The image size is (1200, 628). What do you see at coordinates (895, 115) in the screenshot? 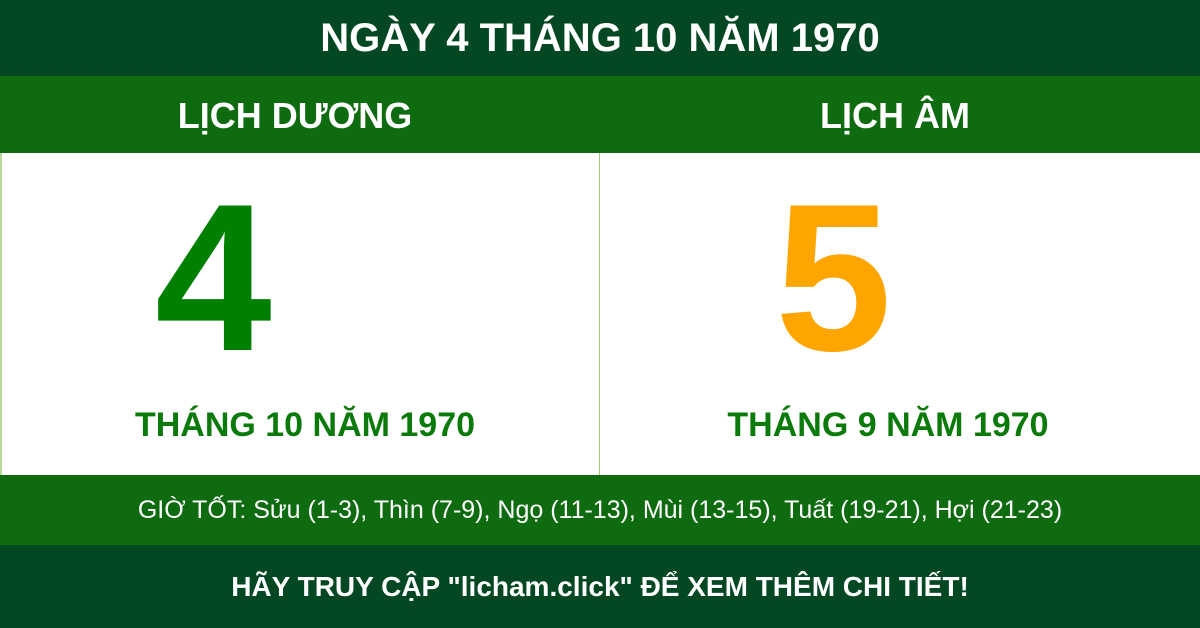
I see `lunar-label: LỊCH ÂM` at bounding box center [895, 115].